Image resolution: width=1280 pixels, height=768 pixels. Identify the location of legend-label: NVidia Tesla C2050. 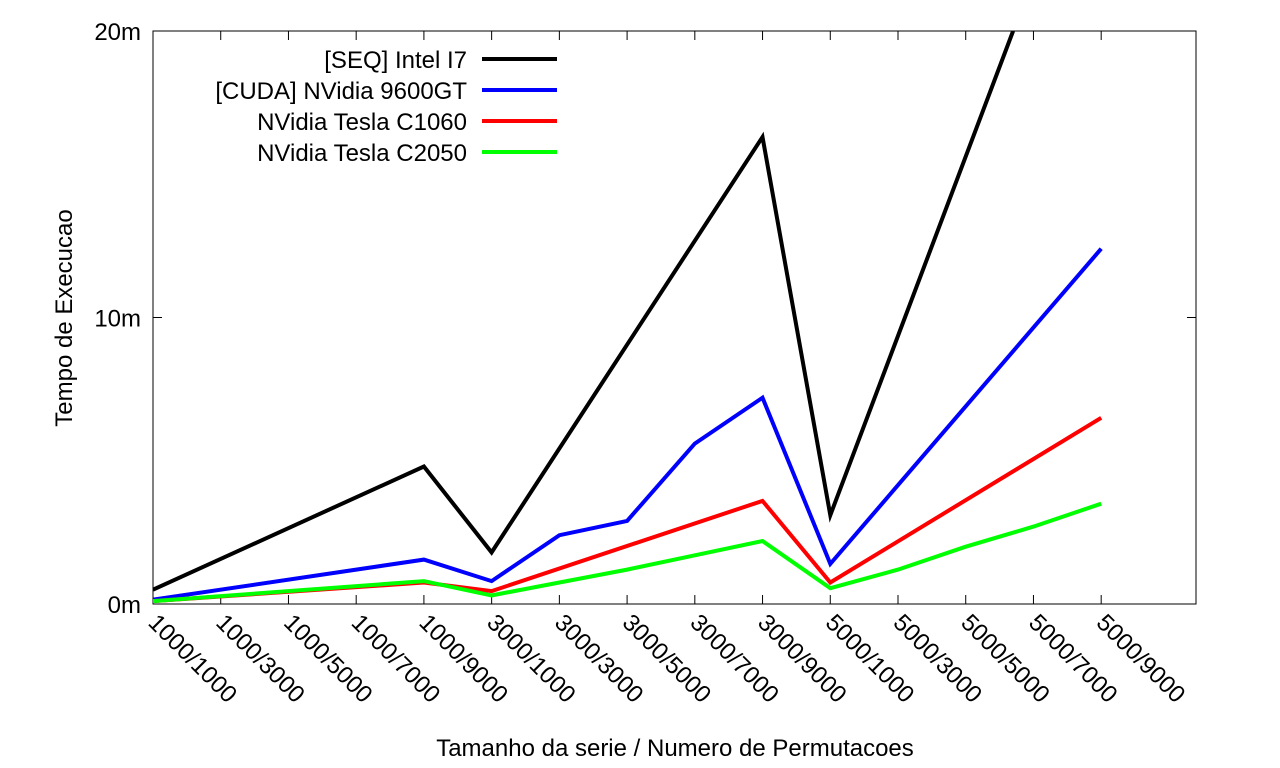
(362, 153).